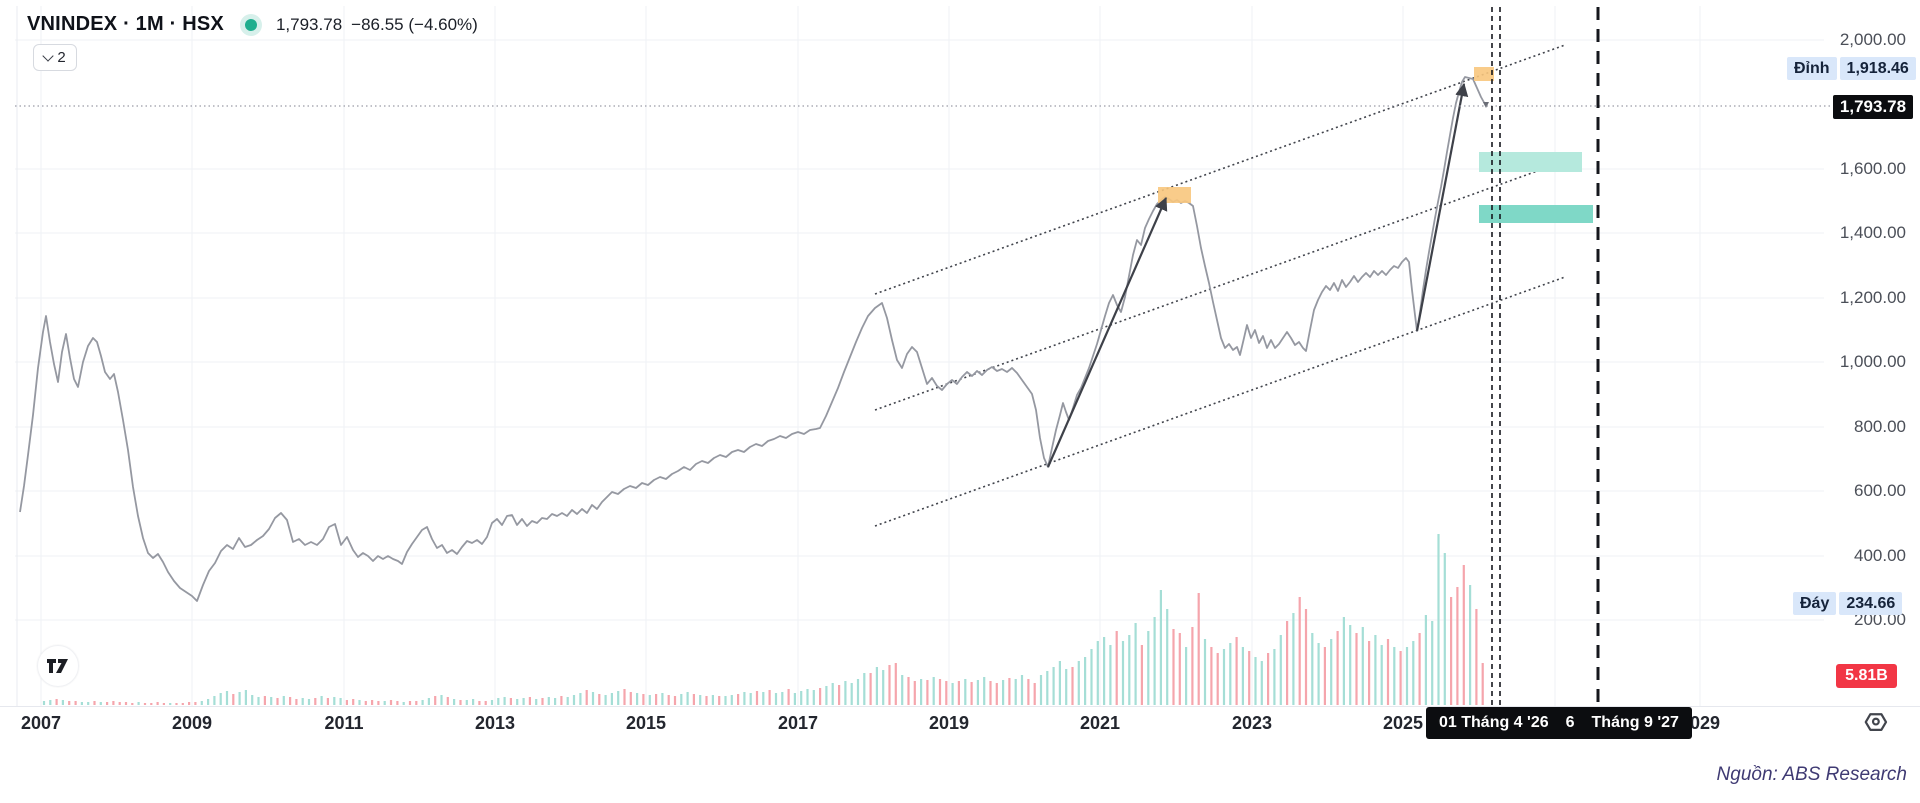 This screenshot has width=1920, height=803. I want to click on price-tick-label: 600.00, so click(1880, 490).